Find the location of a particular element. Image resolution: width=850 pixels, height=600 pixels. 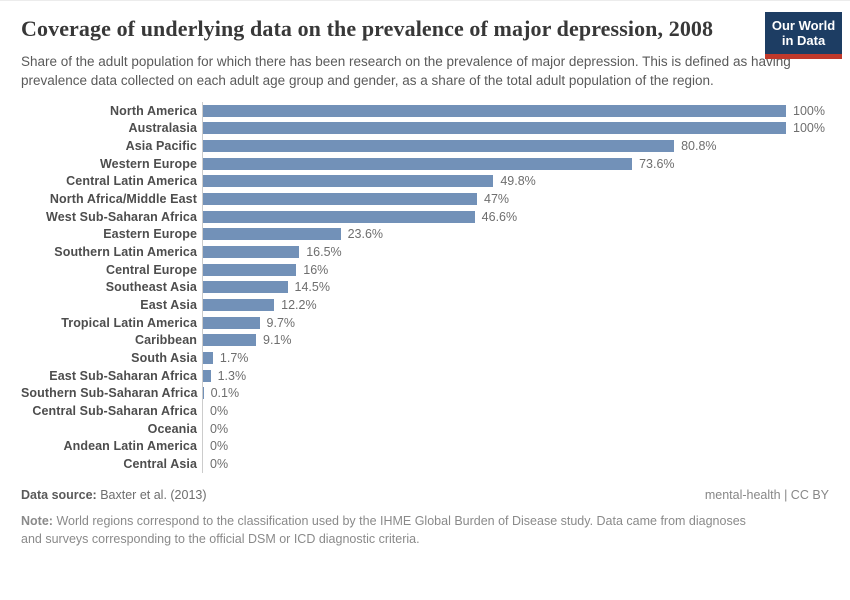

data-source-value: Baxter et al. (2013) is located at coordinates (153, 494).